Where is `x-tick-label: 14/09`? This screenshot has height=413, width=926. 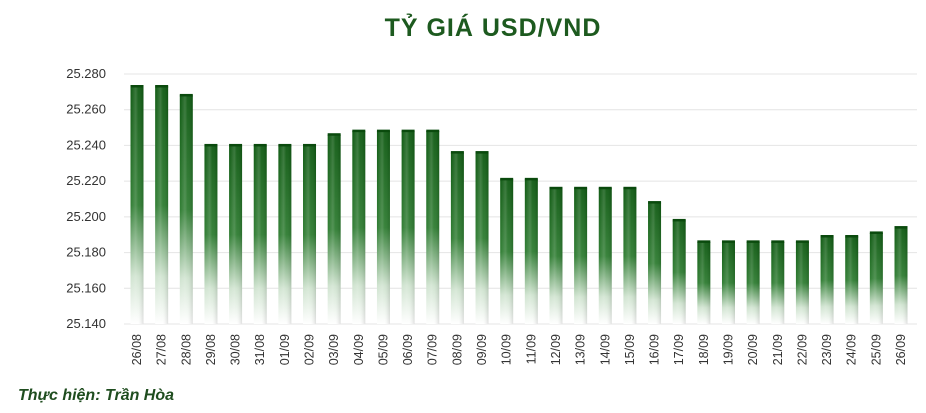 x-tick-label: 14/09 is located at coordinates (605, 349).